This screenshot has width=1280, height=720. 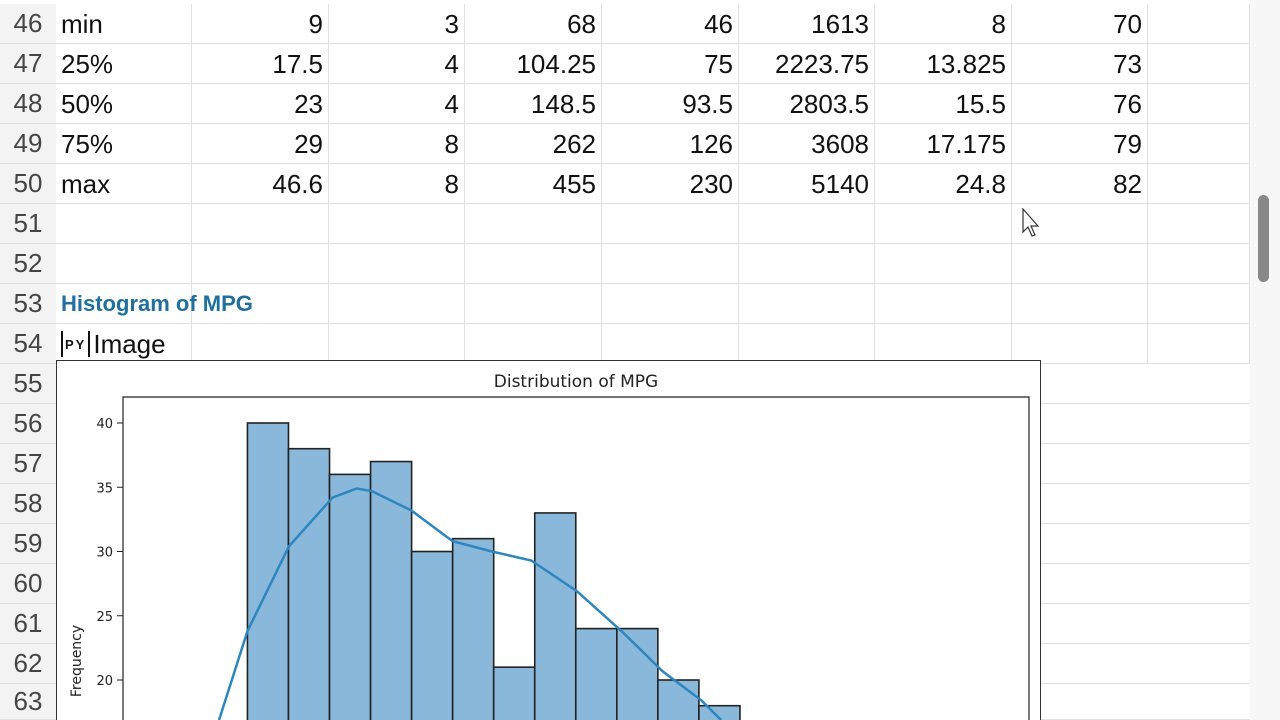 What do you see at coordinates (670, 24) in the screenshot?
I see `cell: 46` at bounding box center [670, 24].